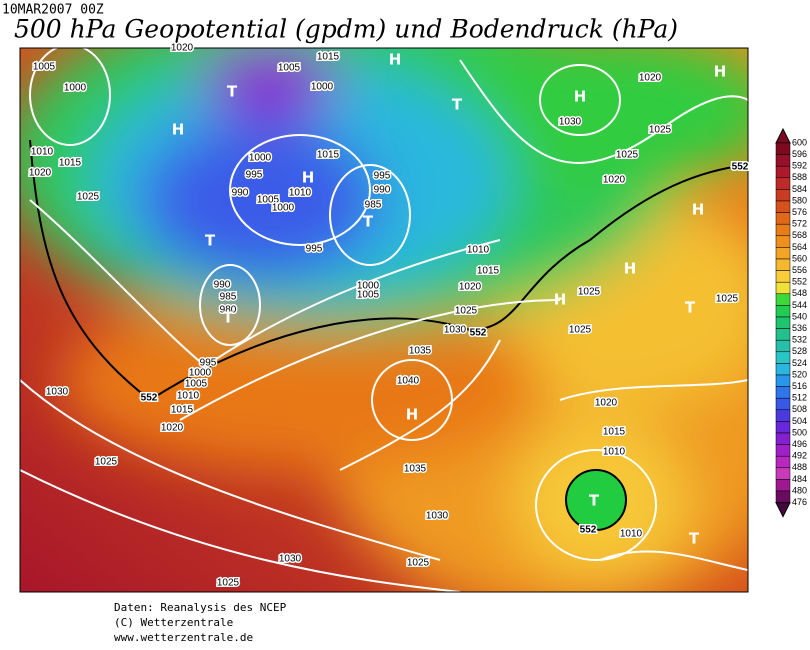  Describe the element at coordinates (799, 444) in the screenshot. I see `colorbar-tick-label: 496` at that location.